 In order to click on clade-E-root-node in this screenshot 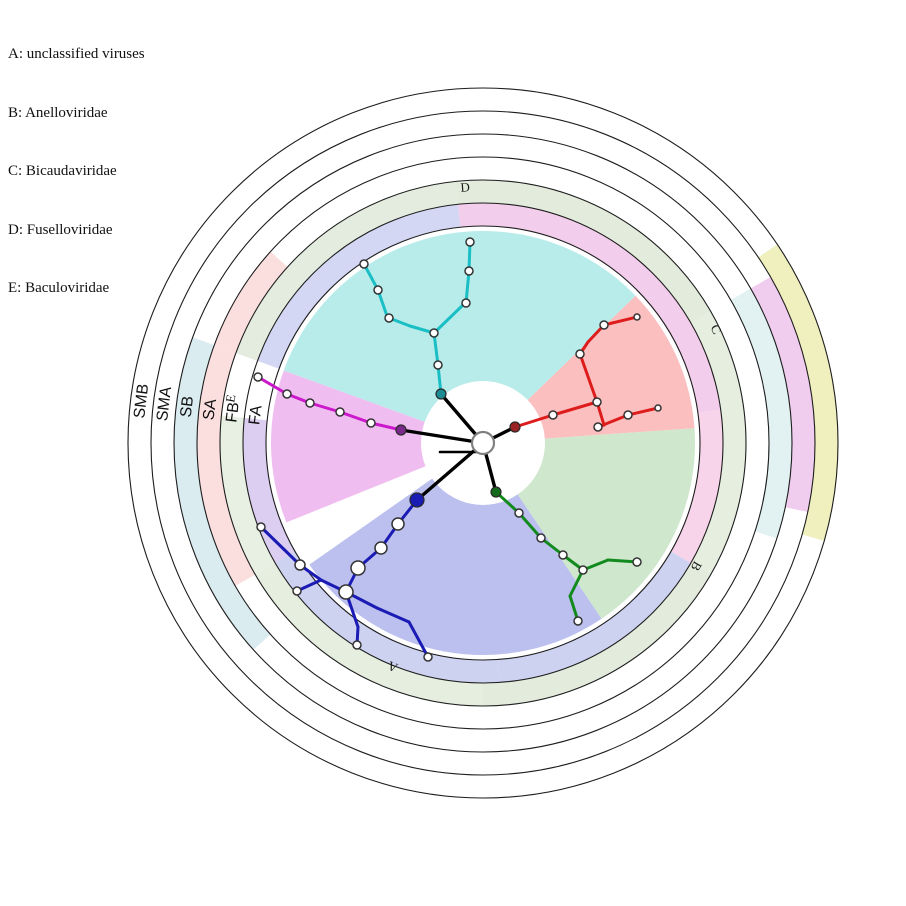, I will do `click(401, 430)`.